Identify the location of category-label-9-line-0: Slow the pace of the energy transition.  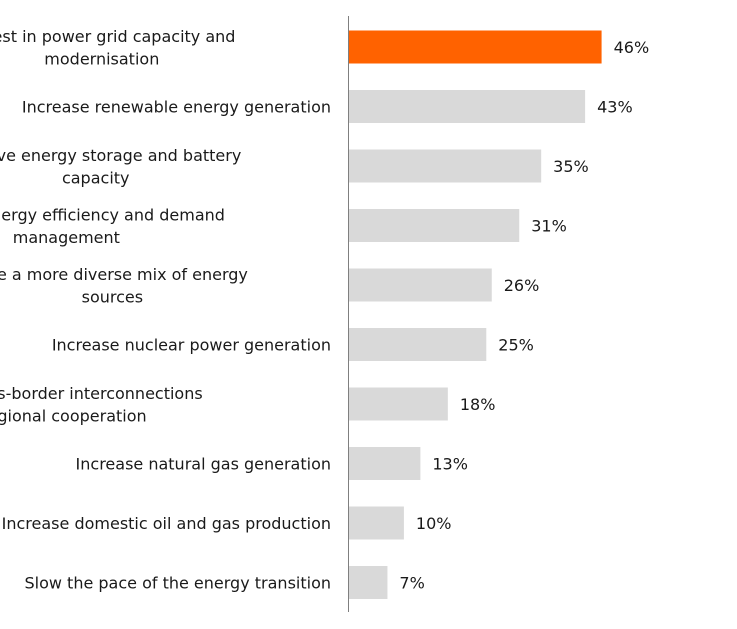
(177, 583).